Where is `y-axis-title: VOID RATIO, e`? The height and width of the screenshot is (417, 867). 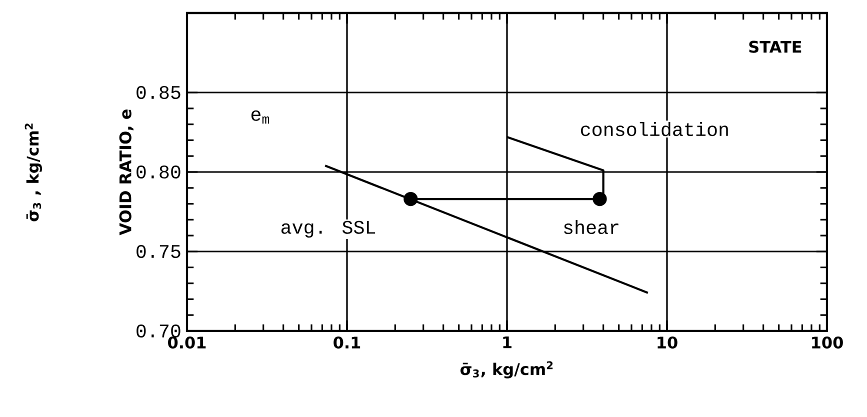 y-axis-title: VOID RATIO, e is located at coordinates (126, 172).